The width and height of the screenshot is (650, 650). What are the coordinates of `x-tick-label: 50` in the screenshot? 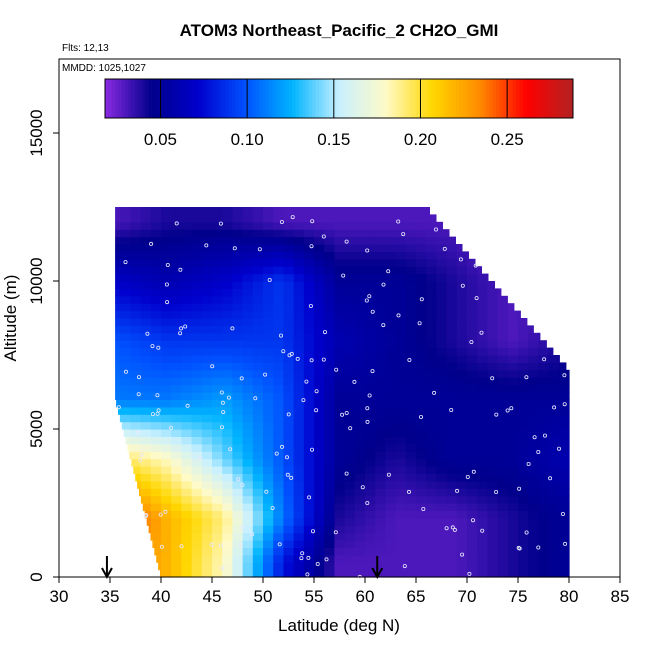 It's located at (263, 596).